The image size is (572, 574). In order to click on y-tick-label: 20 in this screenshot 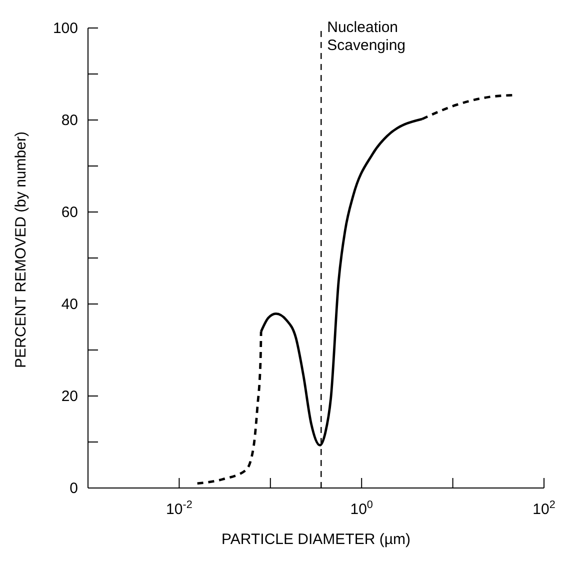, I will do `click(69, 396)`.